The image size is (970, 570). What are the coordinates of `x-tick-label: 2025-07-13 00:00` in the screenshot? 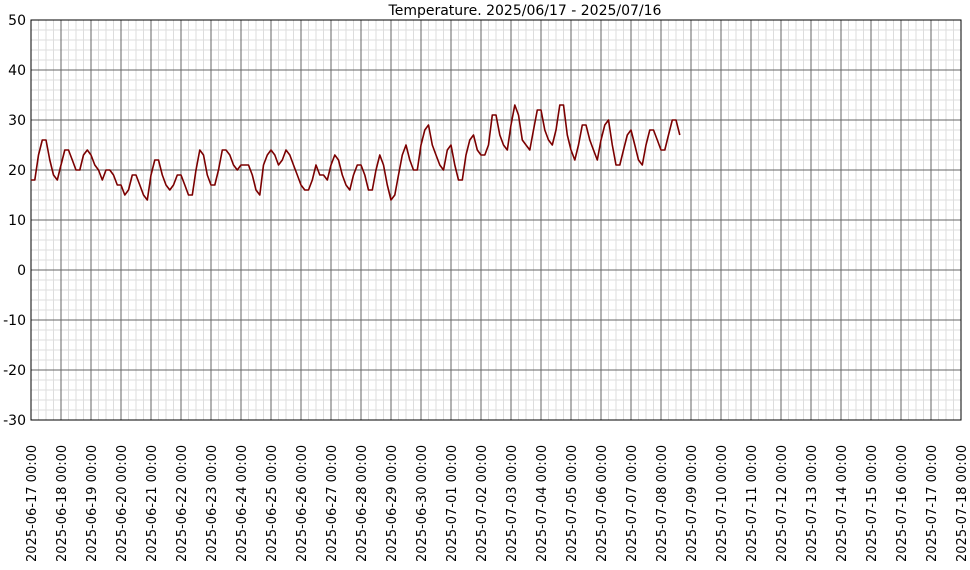 It's located at (812, 503).